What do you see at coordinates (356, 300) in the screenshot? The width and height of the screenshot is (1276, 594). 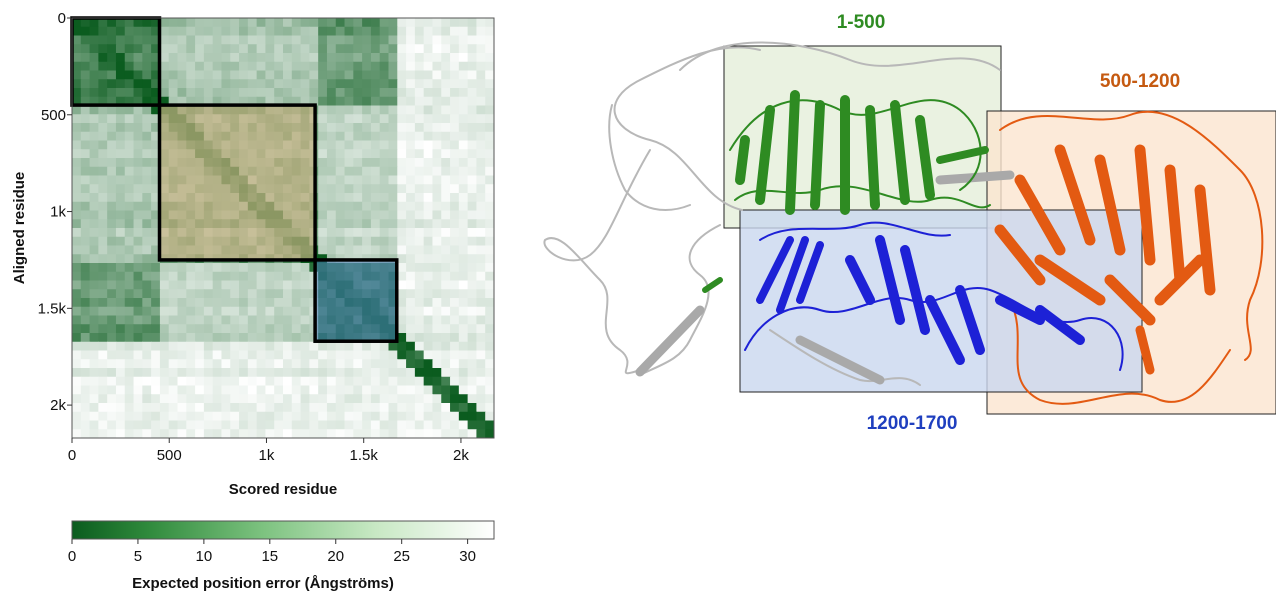 I see `domain-box-fill` at bounding box center [356, 300].